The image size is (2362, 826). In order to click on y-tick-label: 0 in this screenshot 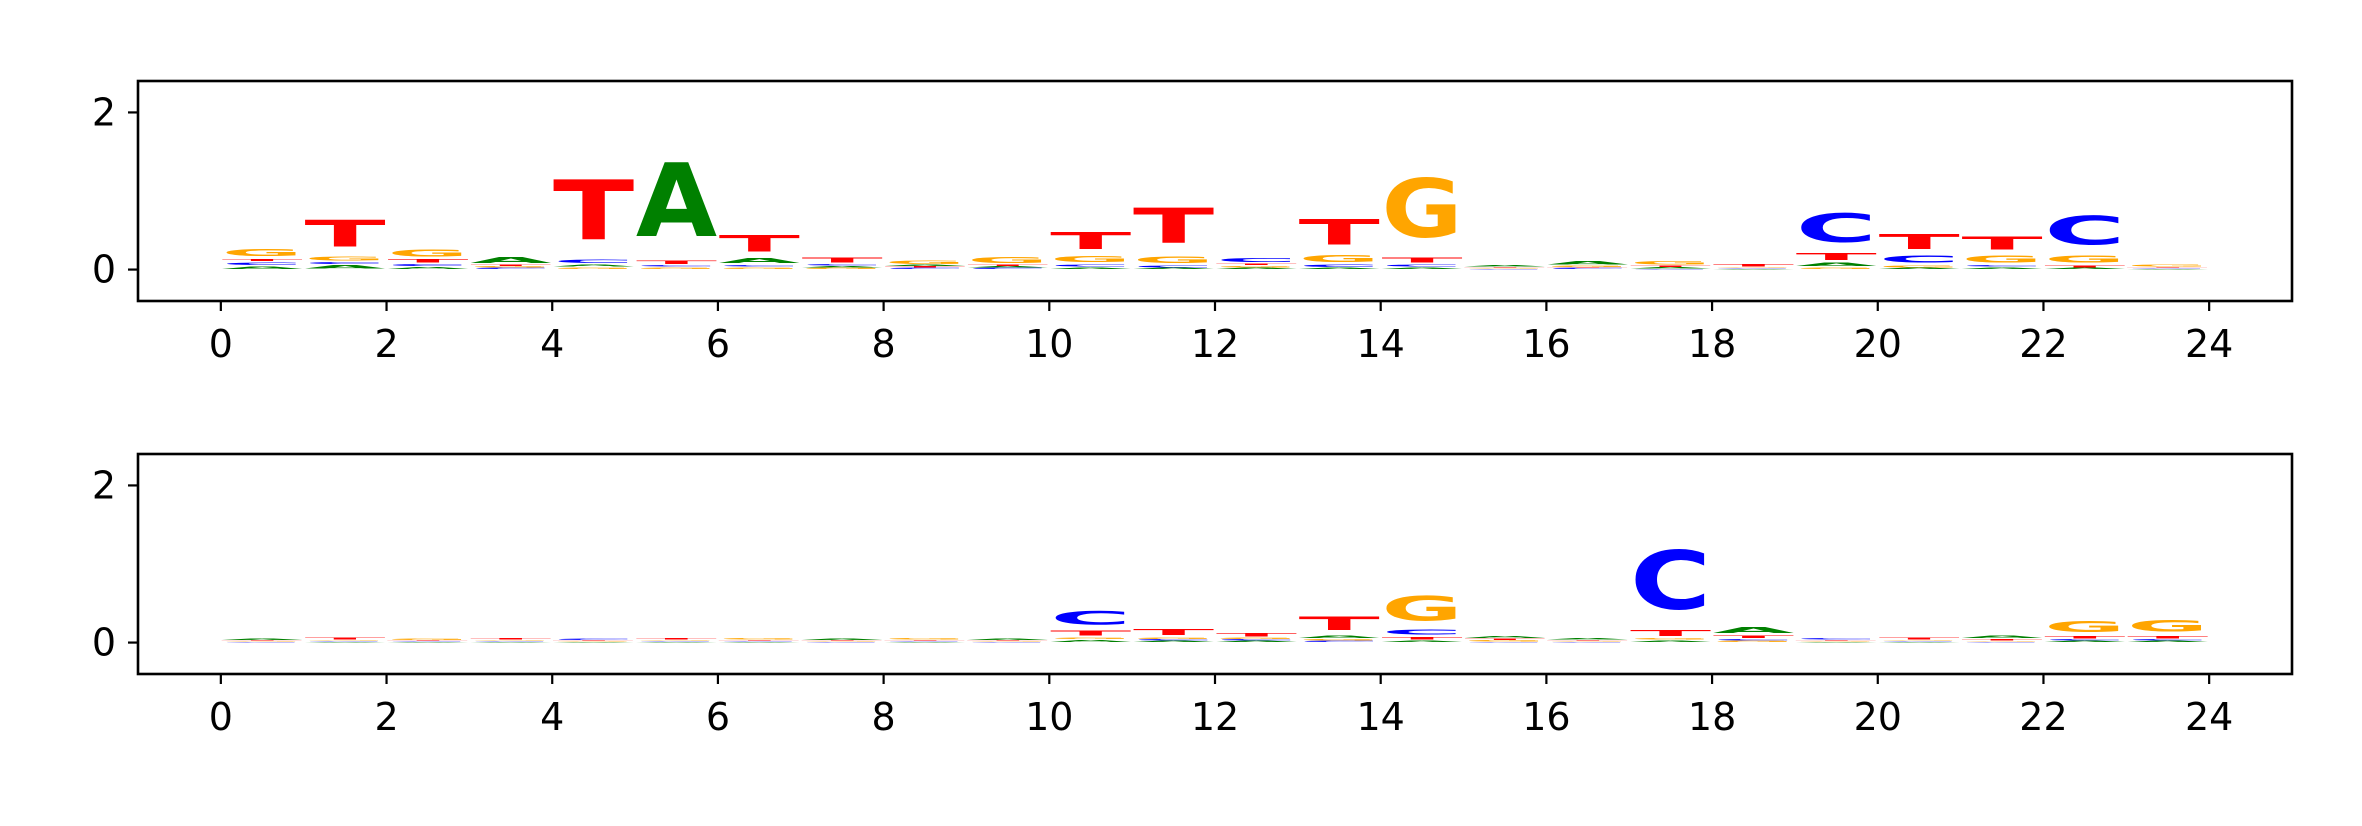, I will do `click(104, 270)`.